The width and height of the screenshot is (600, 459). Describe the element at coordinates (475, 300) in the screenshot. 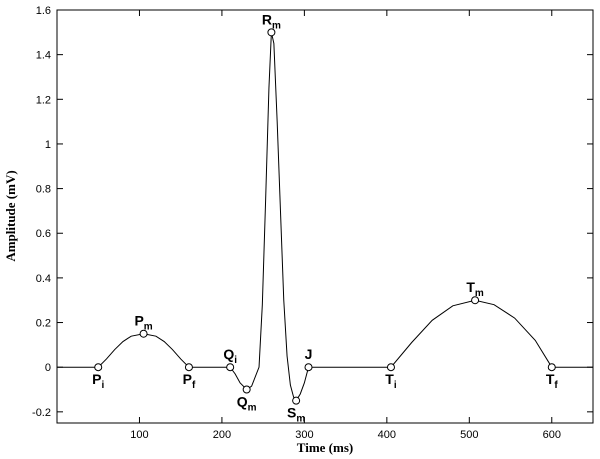

I see `marker-tm` at that location.